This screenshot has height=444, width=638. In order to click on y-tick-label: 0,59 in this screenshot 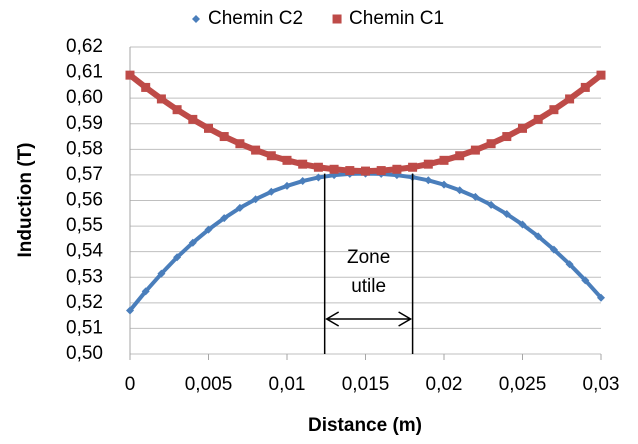, I will do `click(84, 123)`.